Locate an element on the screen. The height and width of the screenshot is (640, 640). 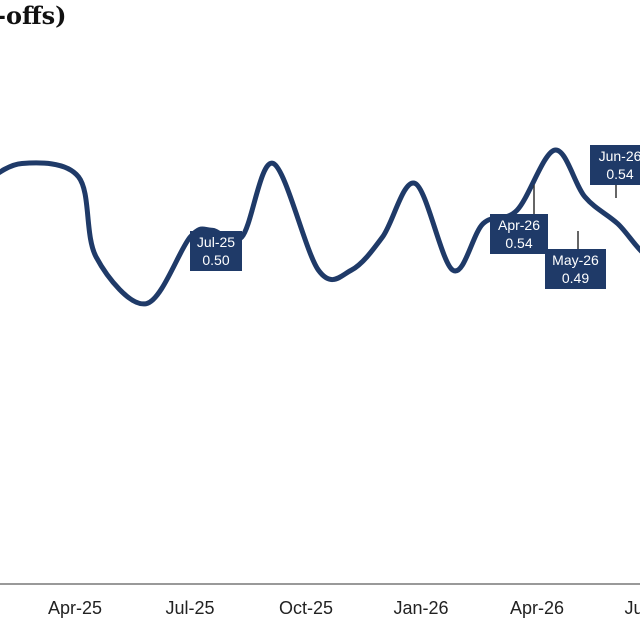
data-label-value: 0.49 is located at coordinates (575, 278).